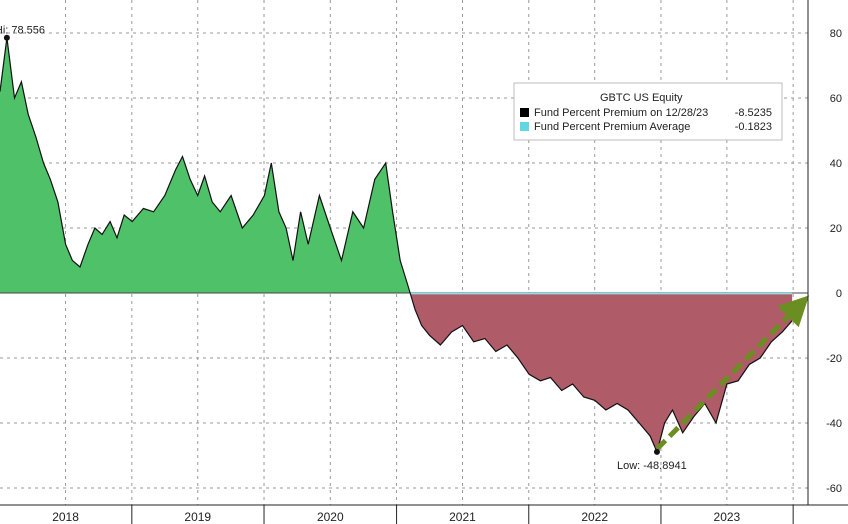 This screenshot has width=848, height=524. What do you see at coordinates (753, 113) in the screenshot?
I see `legend-value-premium: -8.5235` at bounding box center [753, 113].